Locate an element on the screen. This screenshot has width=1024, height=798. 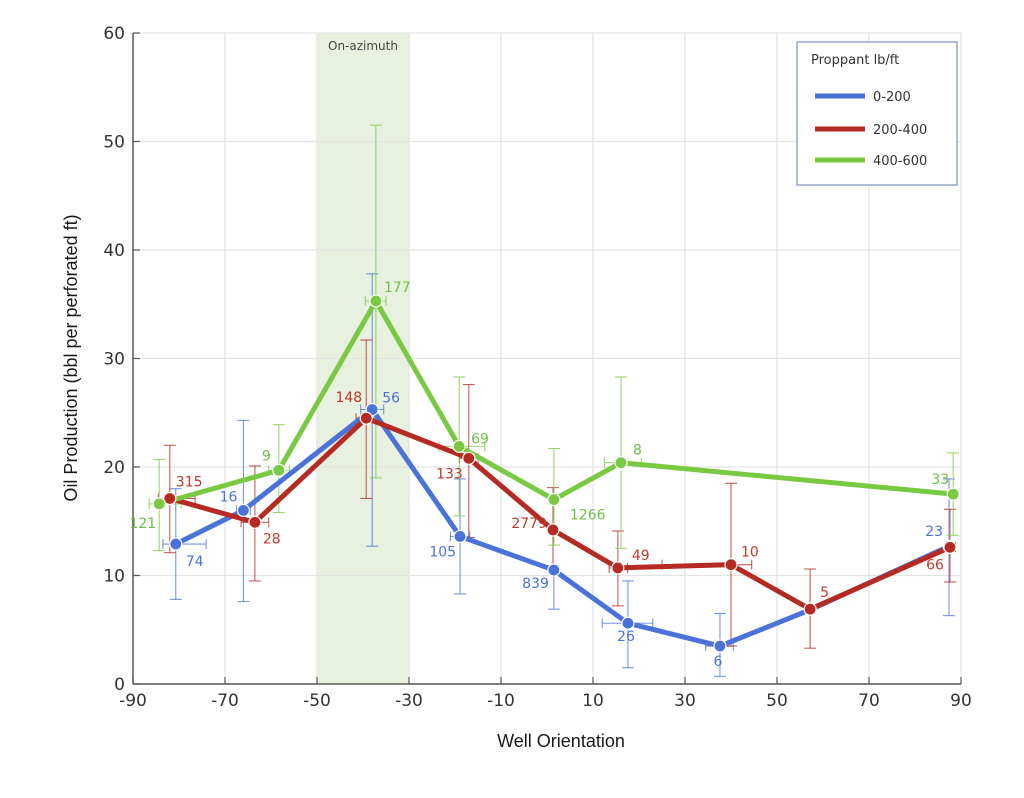
data-label: 5 is located at coordinates (824, 593).